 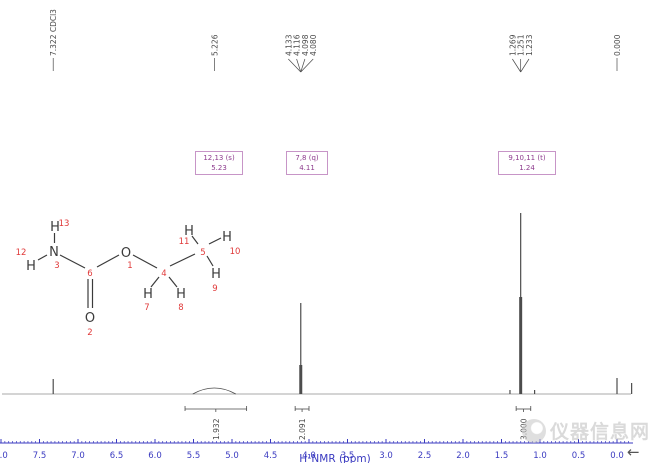 What do you see at coordinates (534, 430) in the screenshot?
I see `watermark-logo-icon` at bounding box center [534, 430].